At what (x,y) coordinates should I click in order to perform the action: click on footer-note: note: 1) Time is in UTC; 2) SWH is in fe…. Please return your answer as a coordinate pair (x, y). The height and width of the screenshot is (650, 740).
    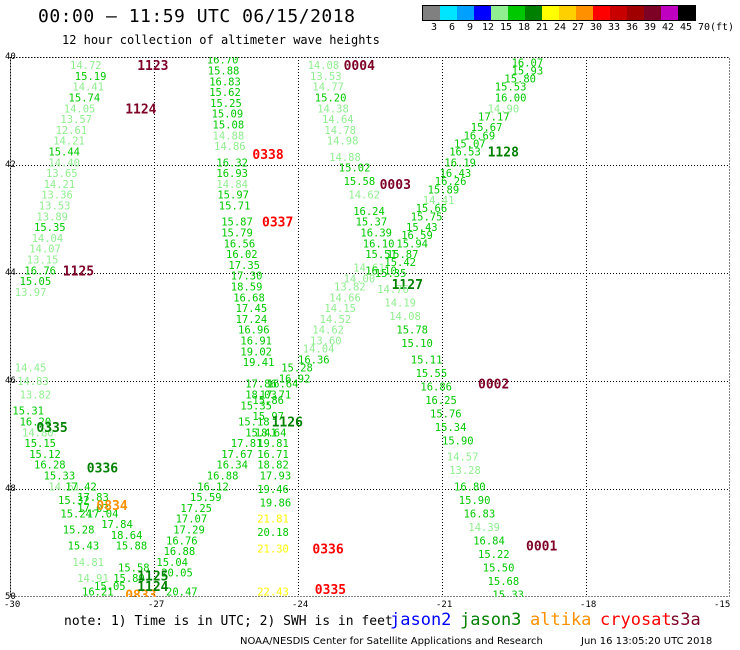
    Looking at the image, I should click on (228, 621).